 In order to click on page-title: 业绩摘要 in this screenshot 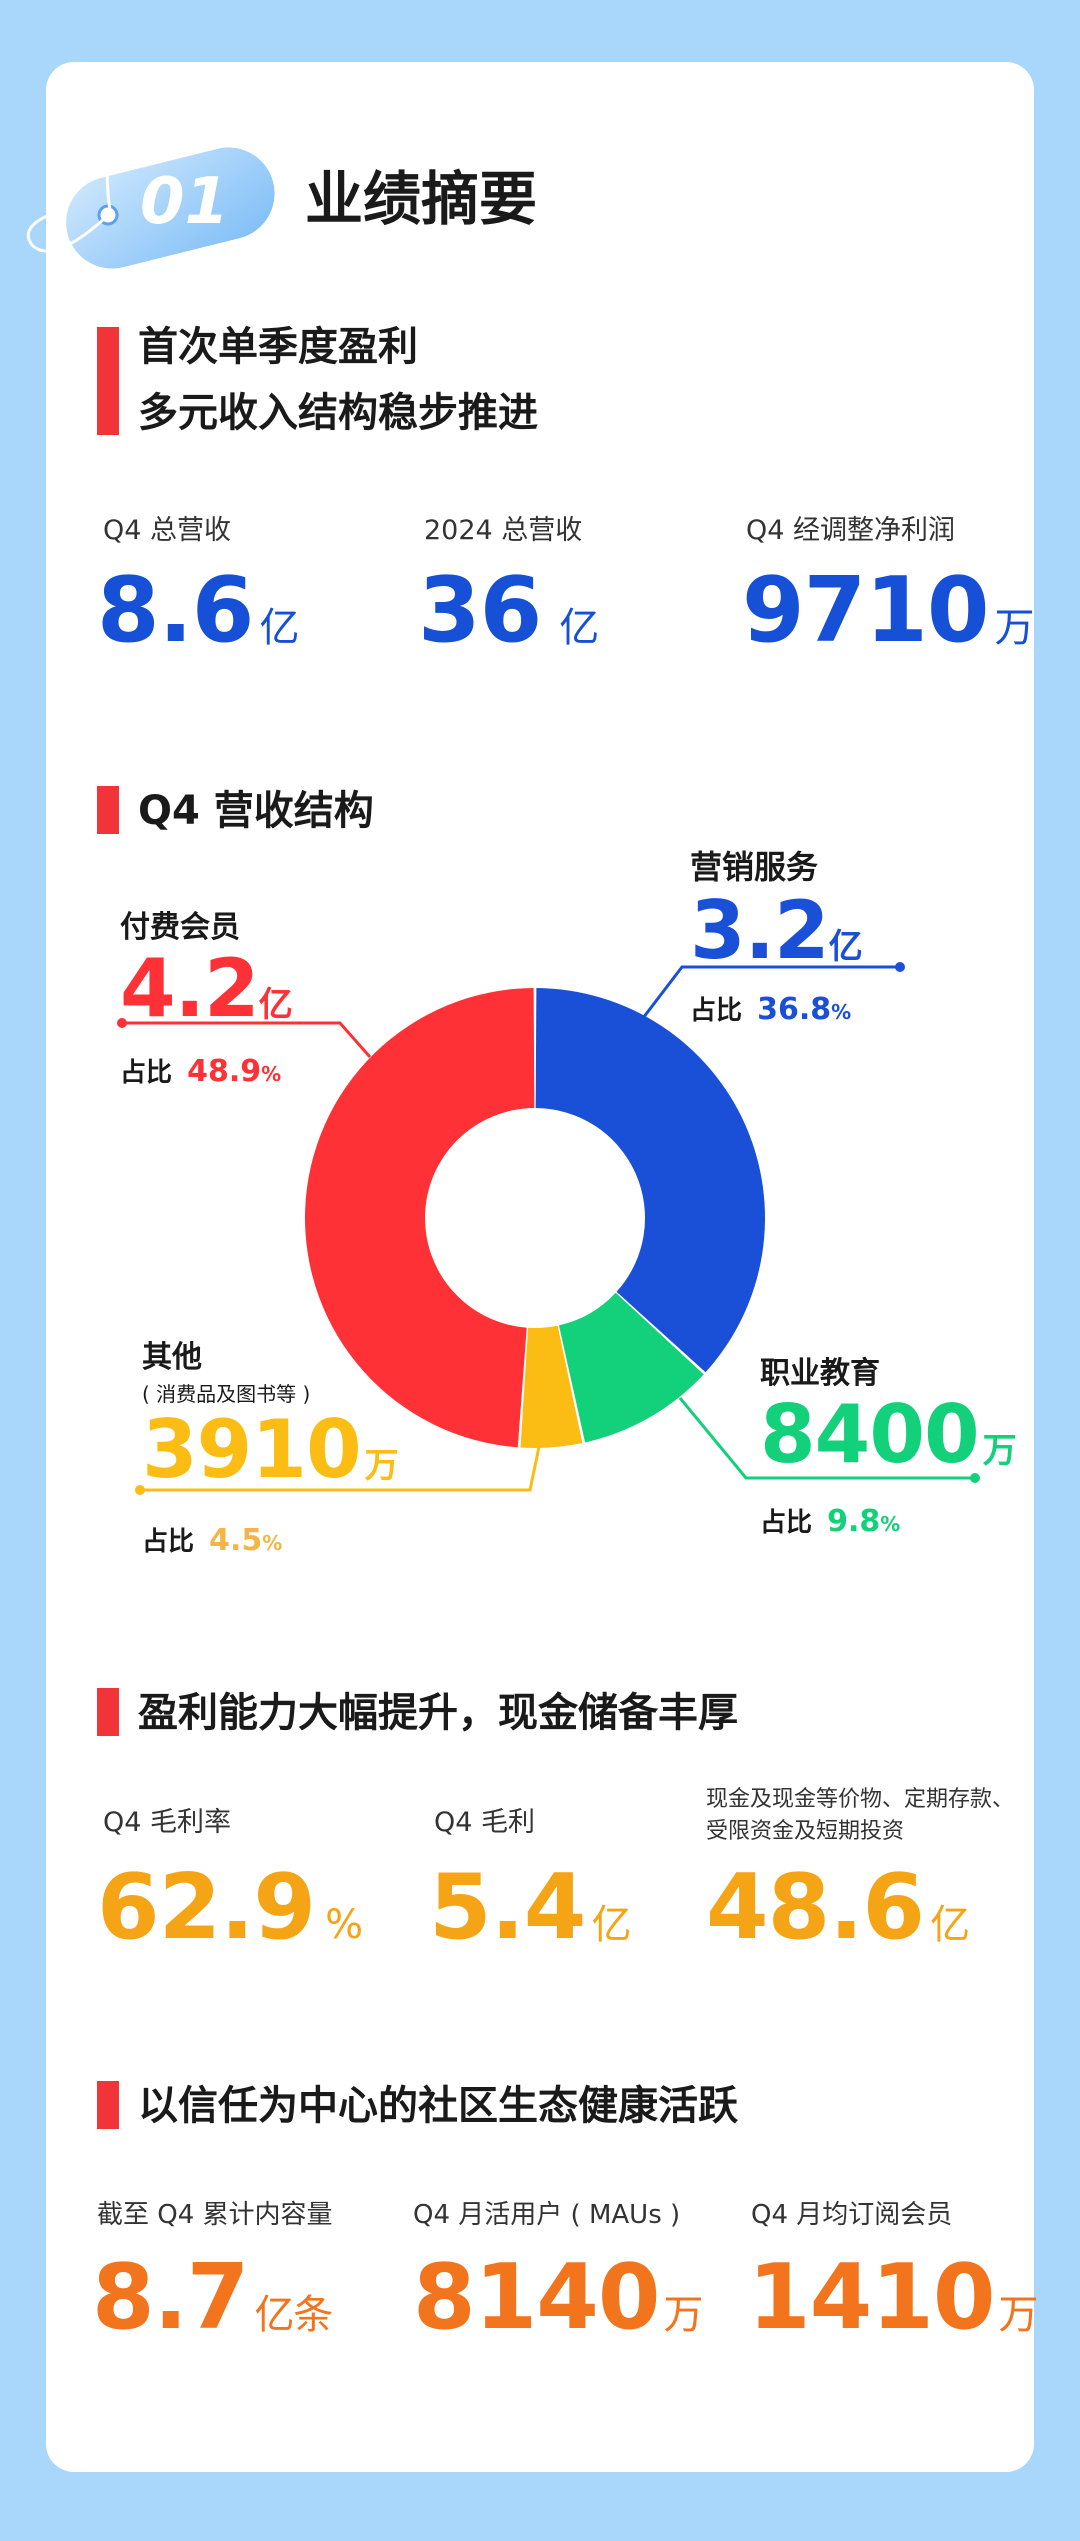, I will do `click(421, 199)`.